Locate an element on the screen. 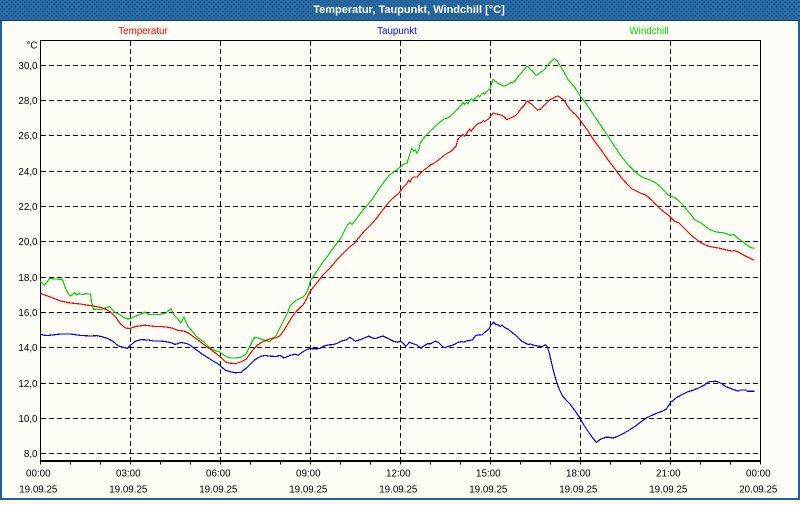 The height and width of the screenshot is (505, 800). svg-text: 15:00 is located at coordinates (488, 474).